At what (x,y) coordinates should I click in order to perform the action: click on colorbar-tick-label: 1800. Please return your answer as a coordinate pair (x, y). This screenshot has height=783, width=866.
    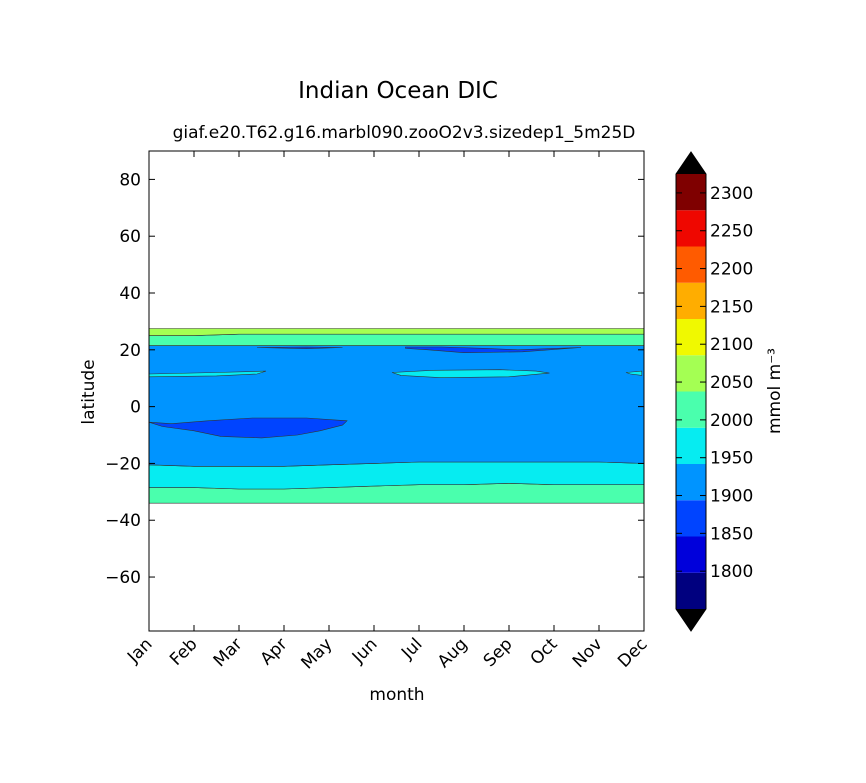
    Looking at the image, I should click on (731, 572).